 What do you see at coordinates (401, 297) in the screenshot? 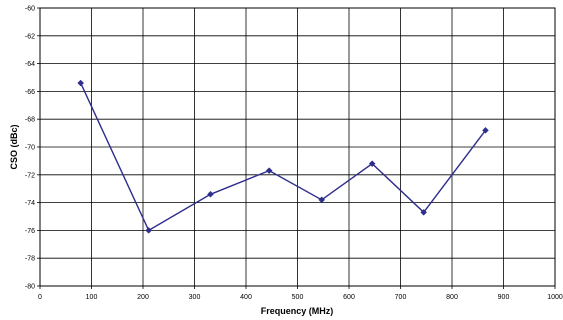
I see `x-tick-label: 700` at bounding box center [401, 297].